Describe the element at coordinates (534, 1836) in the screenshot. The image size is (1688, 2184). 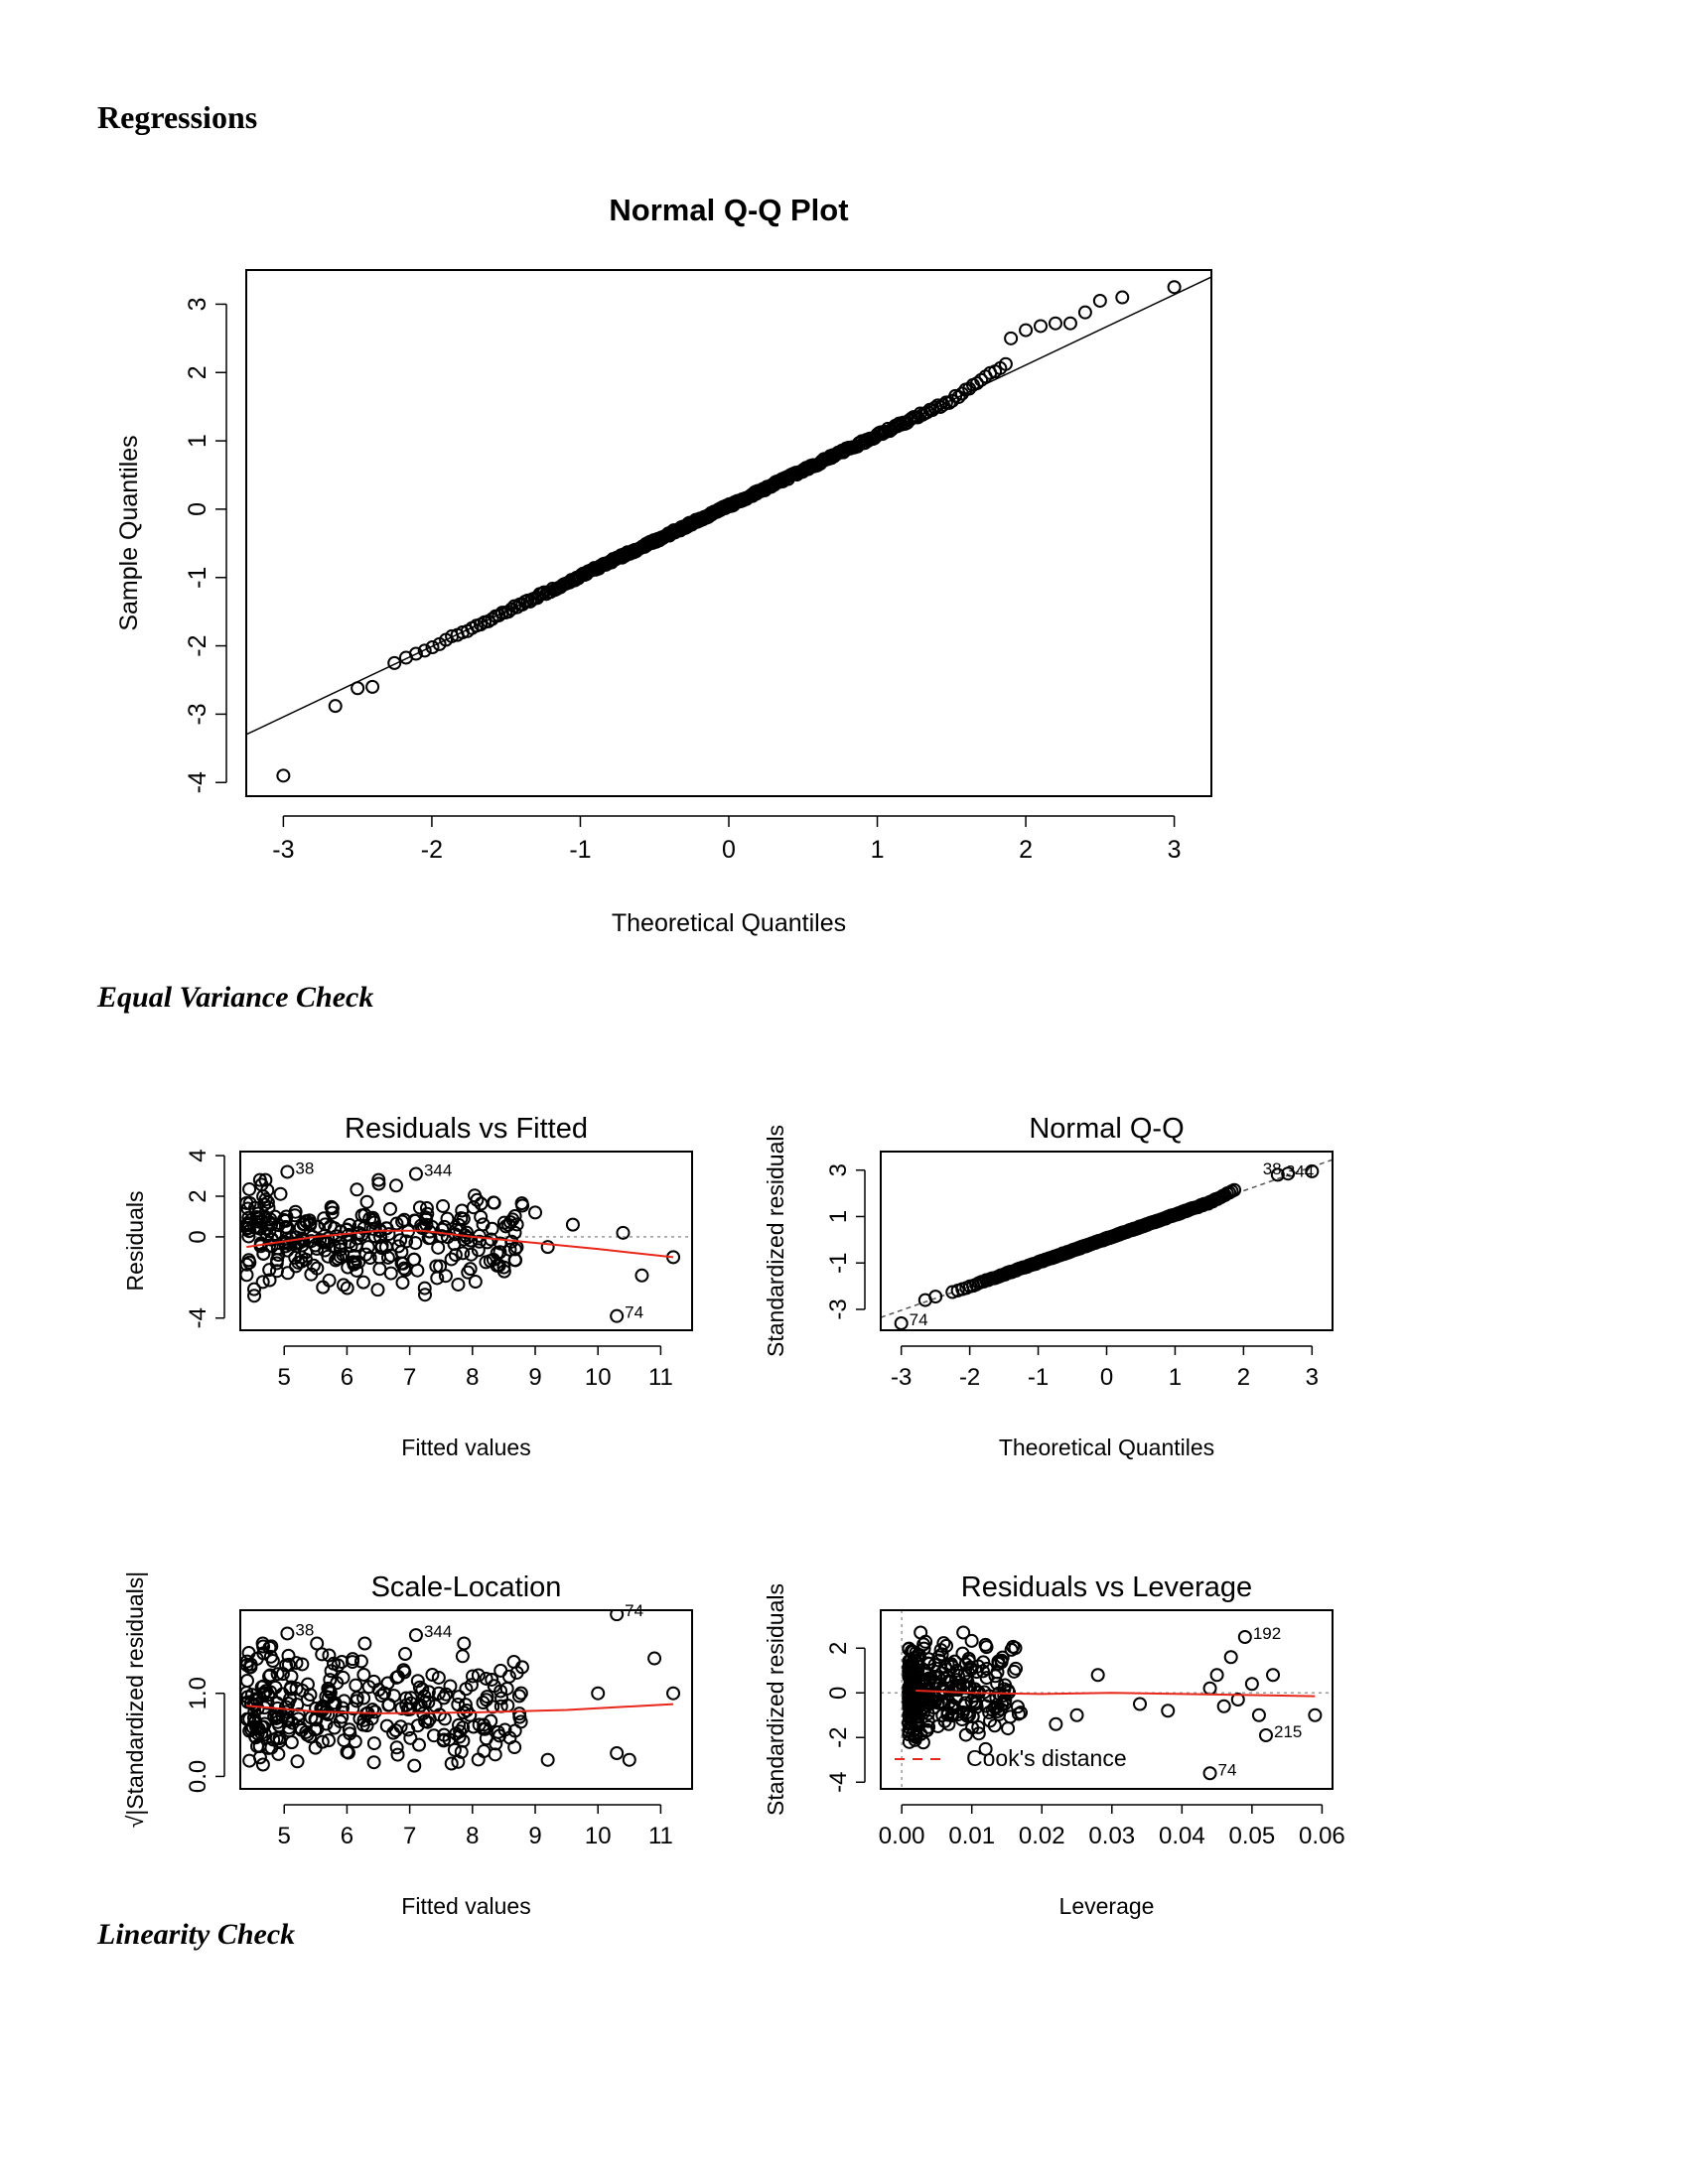
I see `x-tick-label: 9` at that location.